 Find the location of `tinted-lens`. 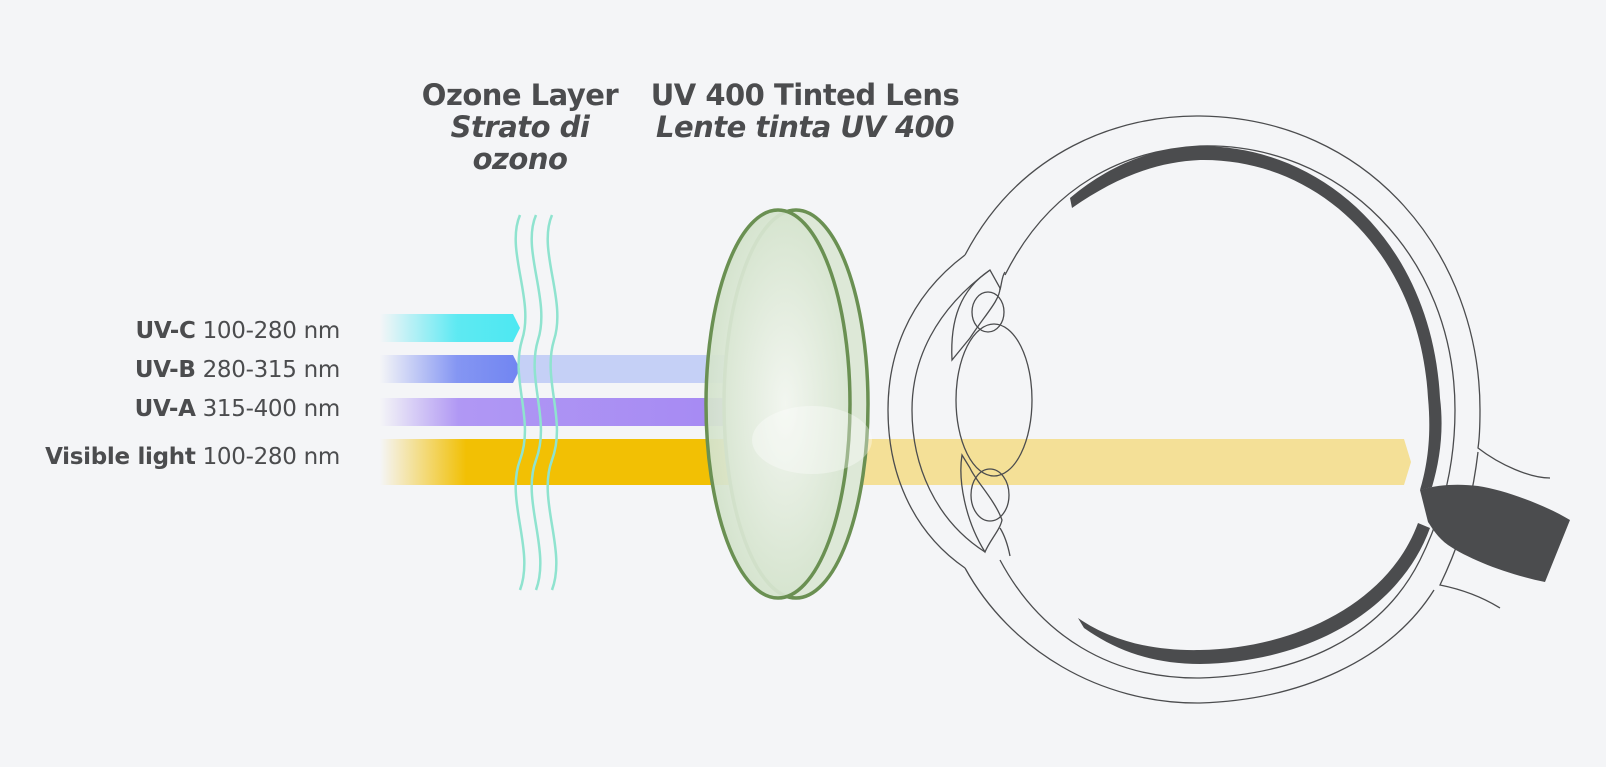

tinted-lens is located at coordinates (788, 404).